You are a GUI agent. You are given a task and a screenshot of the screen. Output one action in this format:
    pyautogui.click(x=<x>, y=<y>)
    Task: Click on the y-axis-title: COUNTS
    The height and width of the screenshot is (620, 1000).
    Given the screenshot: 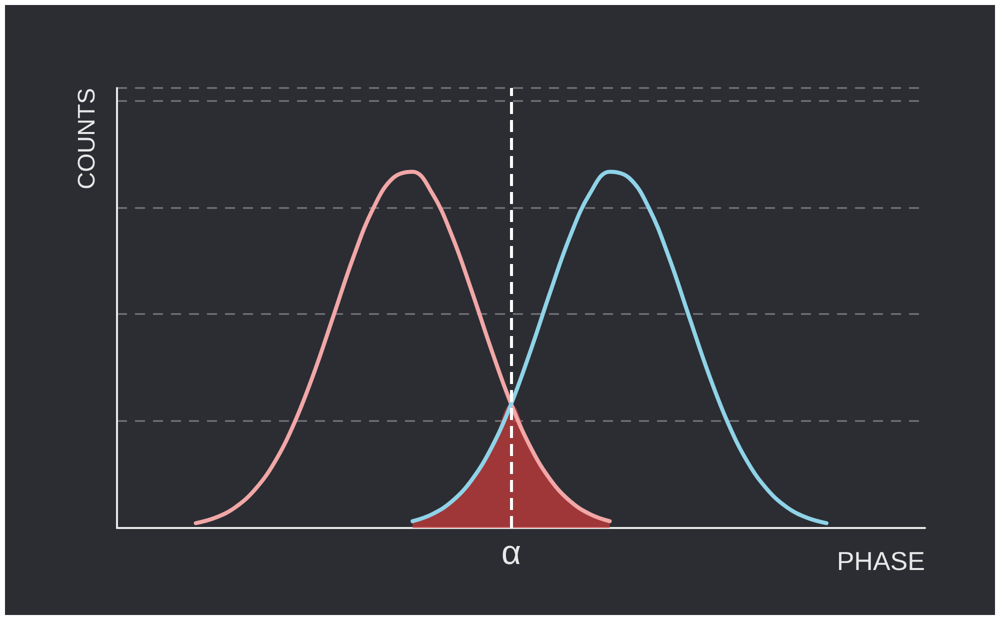 What is the action you would take?
    pyautogui.click(x=87, y=139)
    